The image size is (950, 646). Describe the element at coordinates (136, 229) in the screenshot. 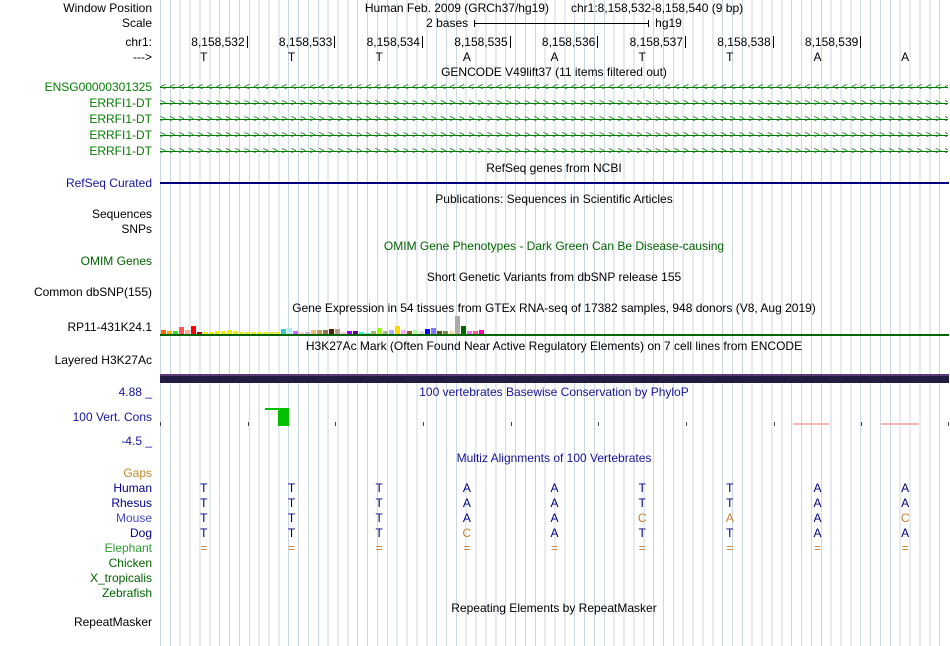

I see `snps-track-label: SNPs` at that location.